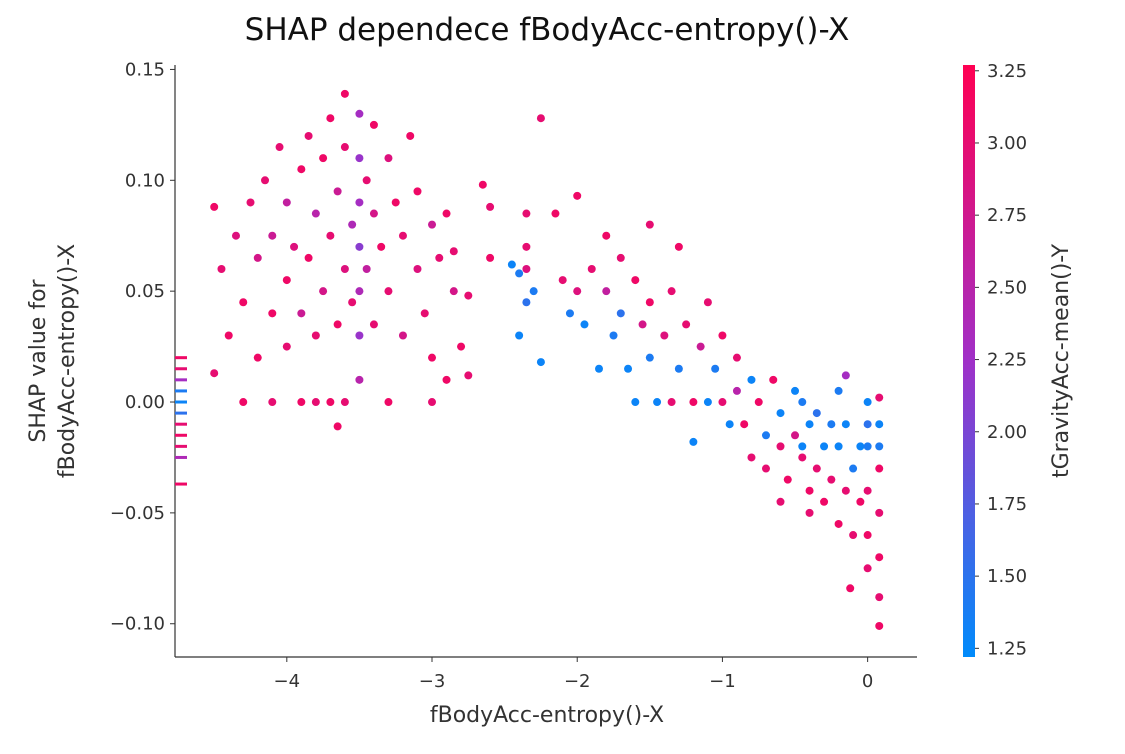 Image resolution: width=1125 pixels, height=754 pixels. What do you see at coordinates (137, 513) in the screenshot?
I see `y-tick-label: −0.05` at bounding box center [137, 513].